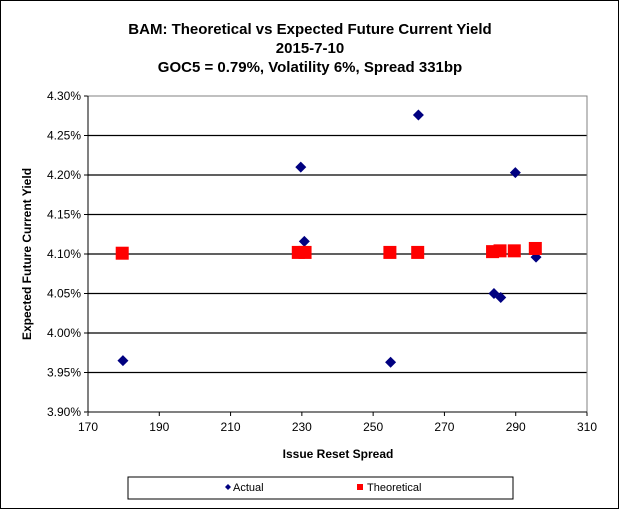  What do you see at coordinates (587, 427) in the screenshot?
I see `x-tick-label: 310` at bounding box center [587, 427].